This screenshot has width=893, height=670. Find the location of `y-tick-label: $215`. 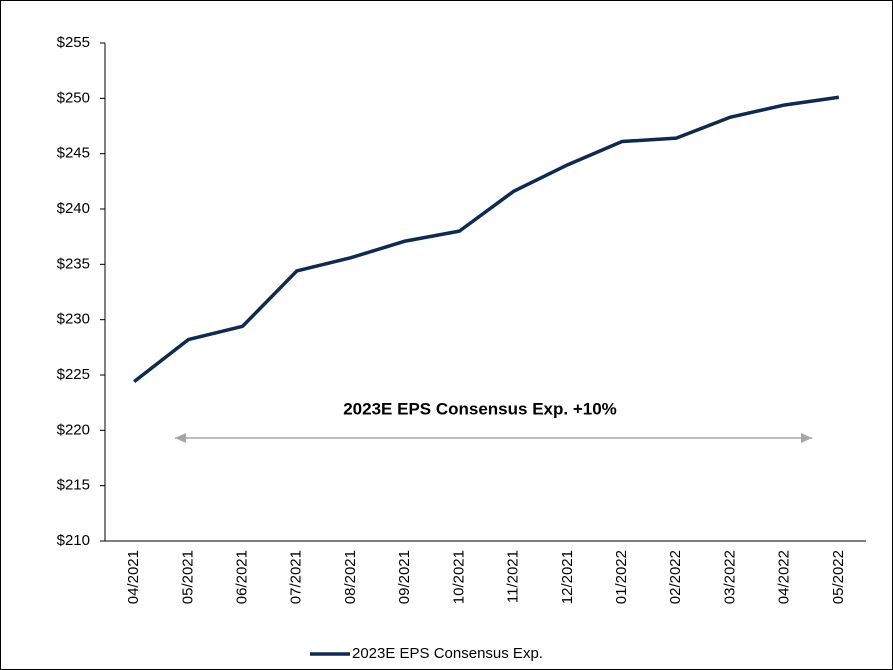

y-tick-label: $215 is located at coordinates (73, 485).